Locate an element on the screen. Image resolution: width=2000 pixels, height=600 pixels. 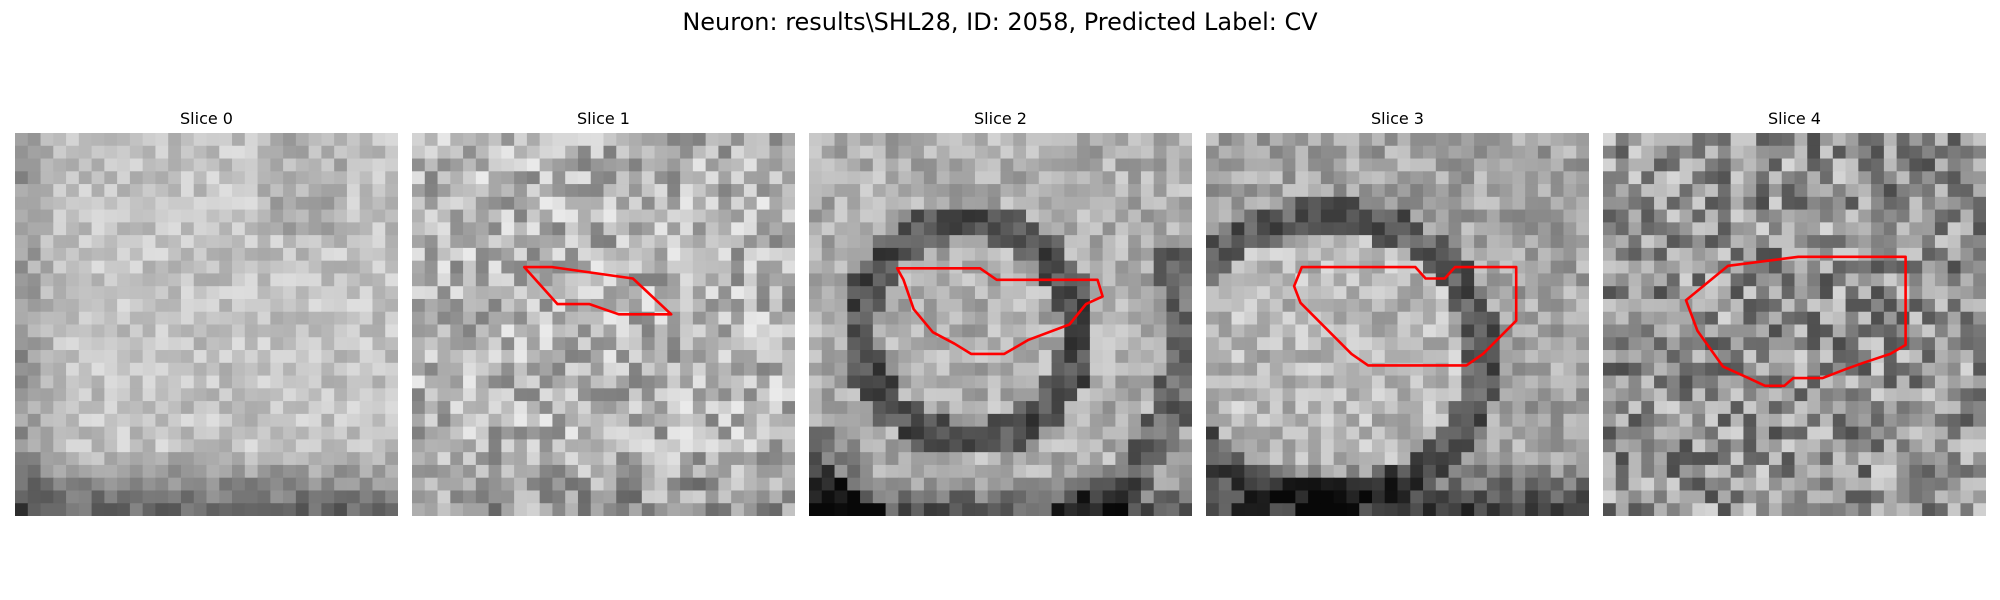
slice-image is located at coordinates (1000, 324).